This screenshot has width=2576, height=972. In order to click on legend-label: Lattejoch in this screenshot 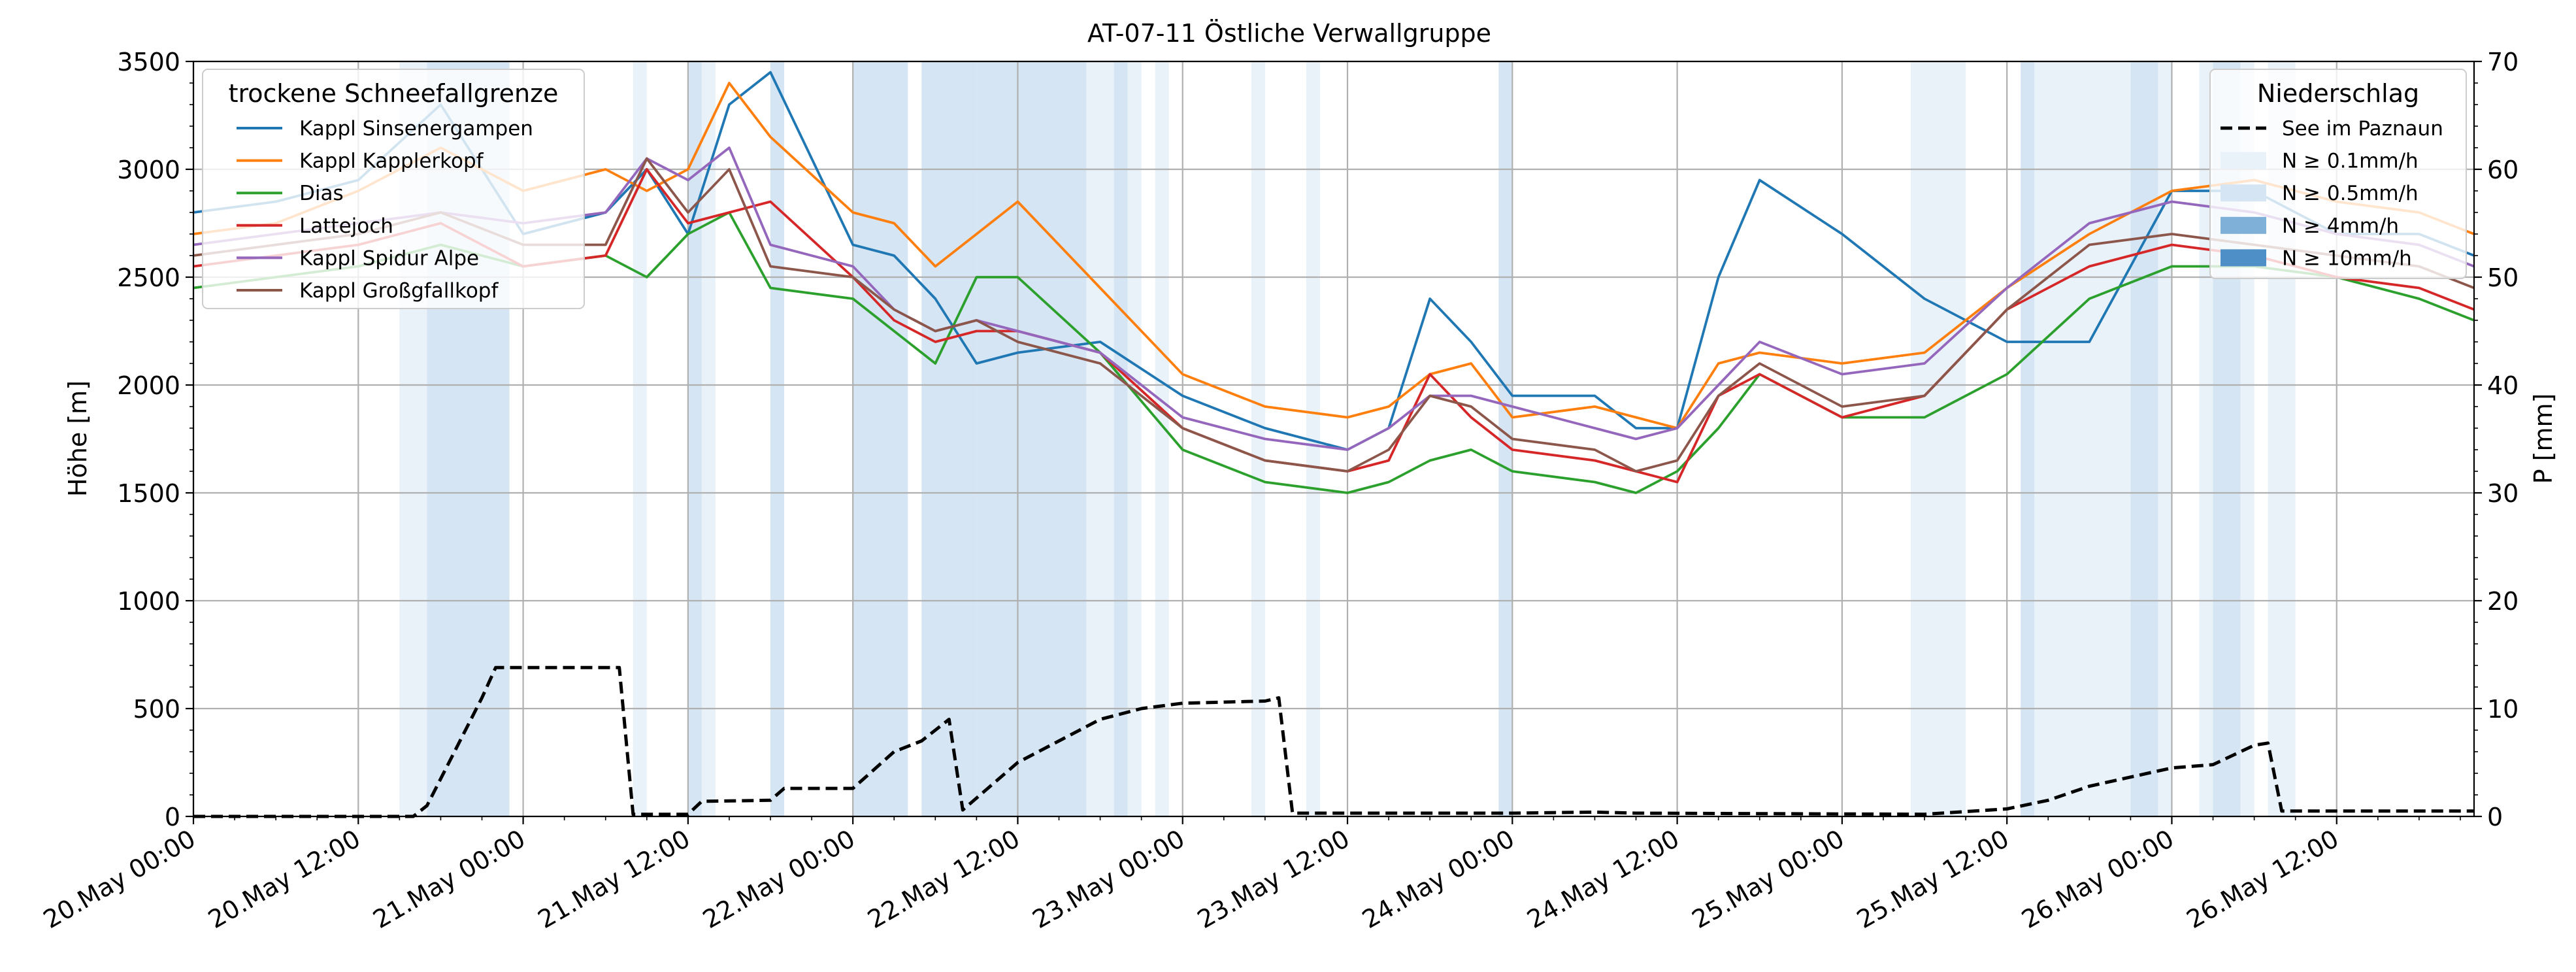, I will do `click(346, 226)`.